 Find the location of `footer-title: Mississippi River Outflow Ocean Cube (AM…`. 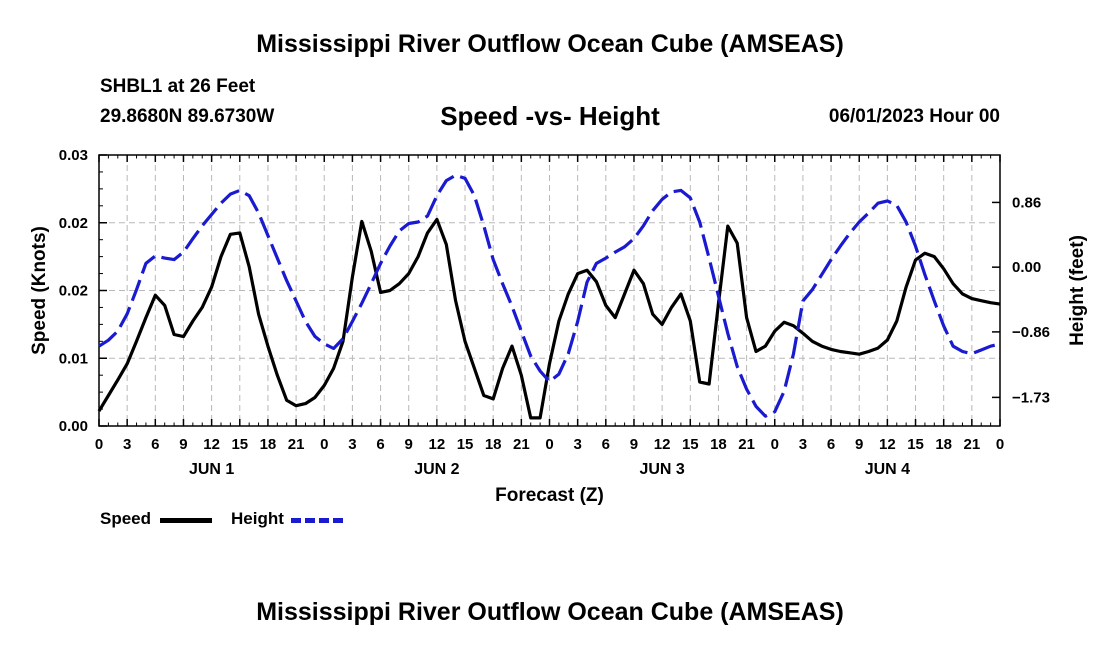

footer-title: Mississippi River Outflow Ocean Cube (AM… is located at coordinates (550, 612).